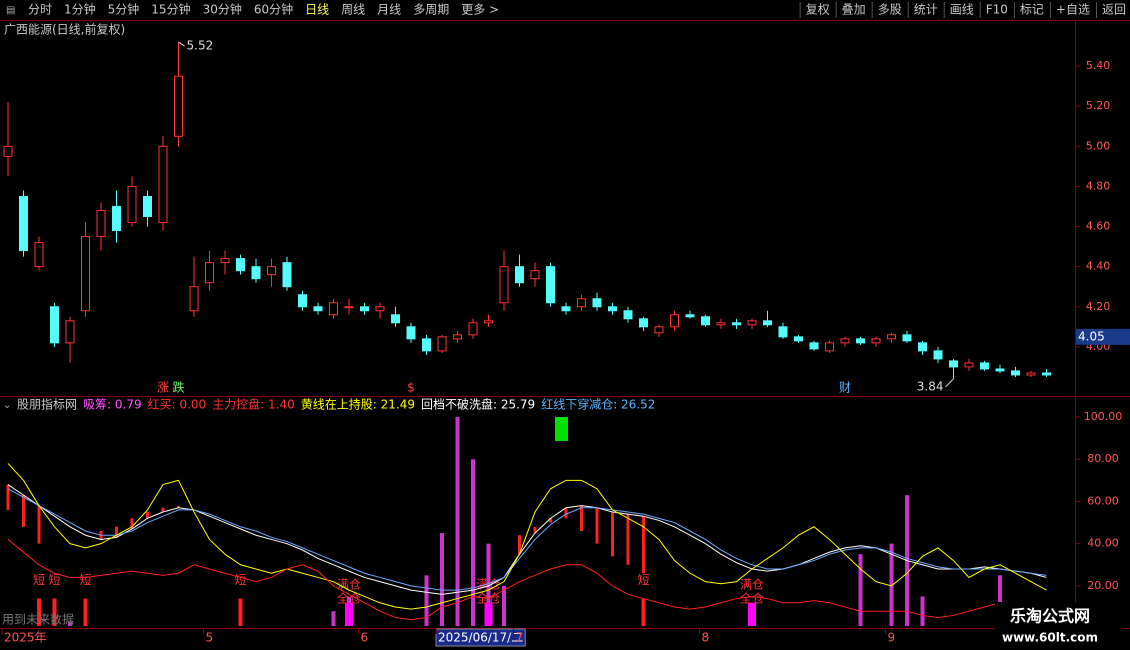 Image resolution: width=1130 pixels, height=650 pixels. I want to click on menu-icon: ▤, so click(10, 10).